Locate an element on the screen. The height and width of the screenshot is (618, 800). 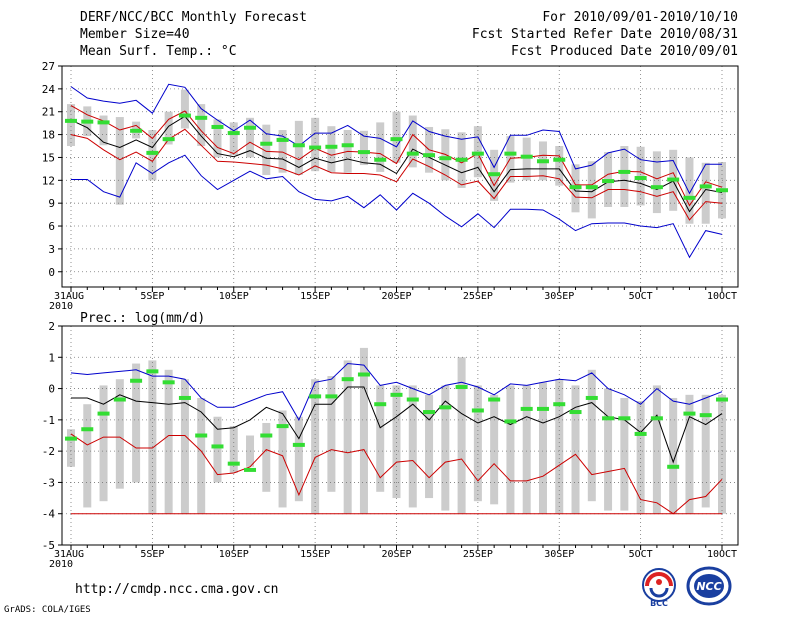
y-tick-label: -1 is located at coordinates (48, 420).